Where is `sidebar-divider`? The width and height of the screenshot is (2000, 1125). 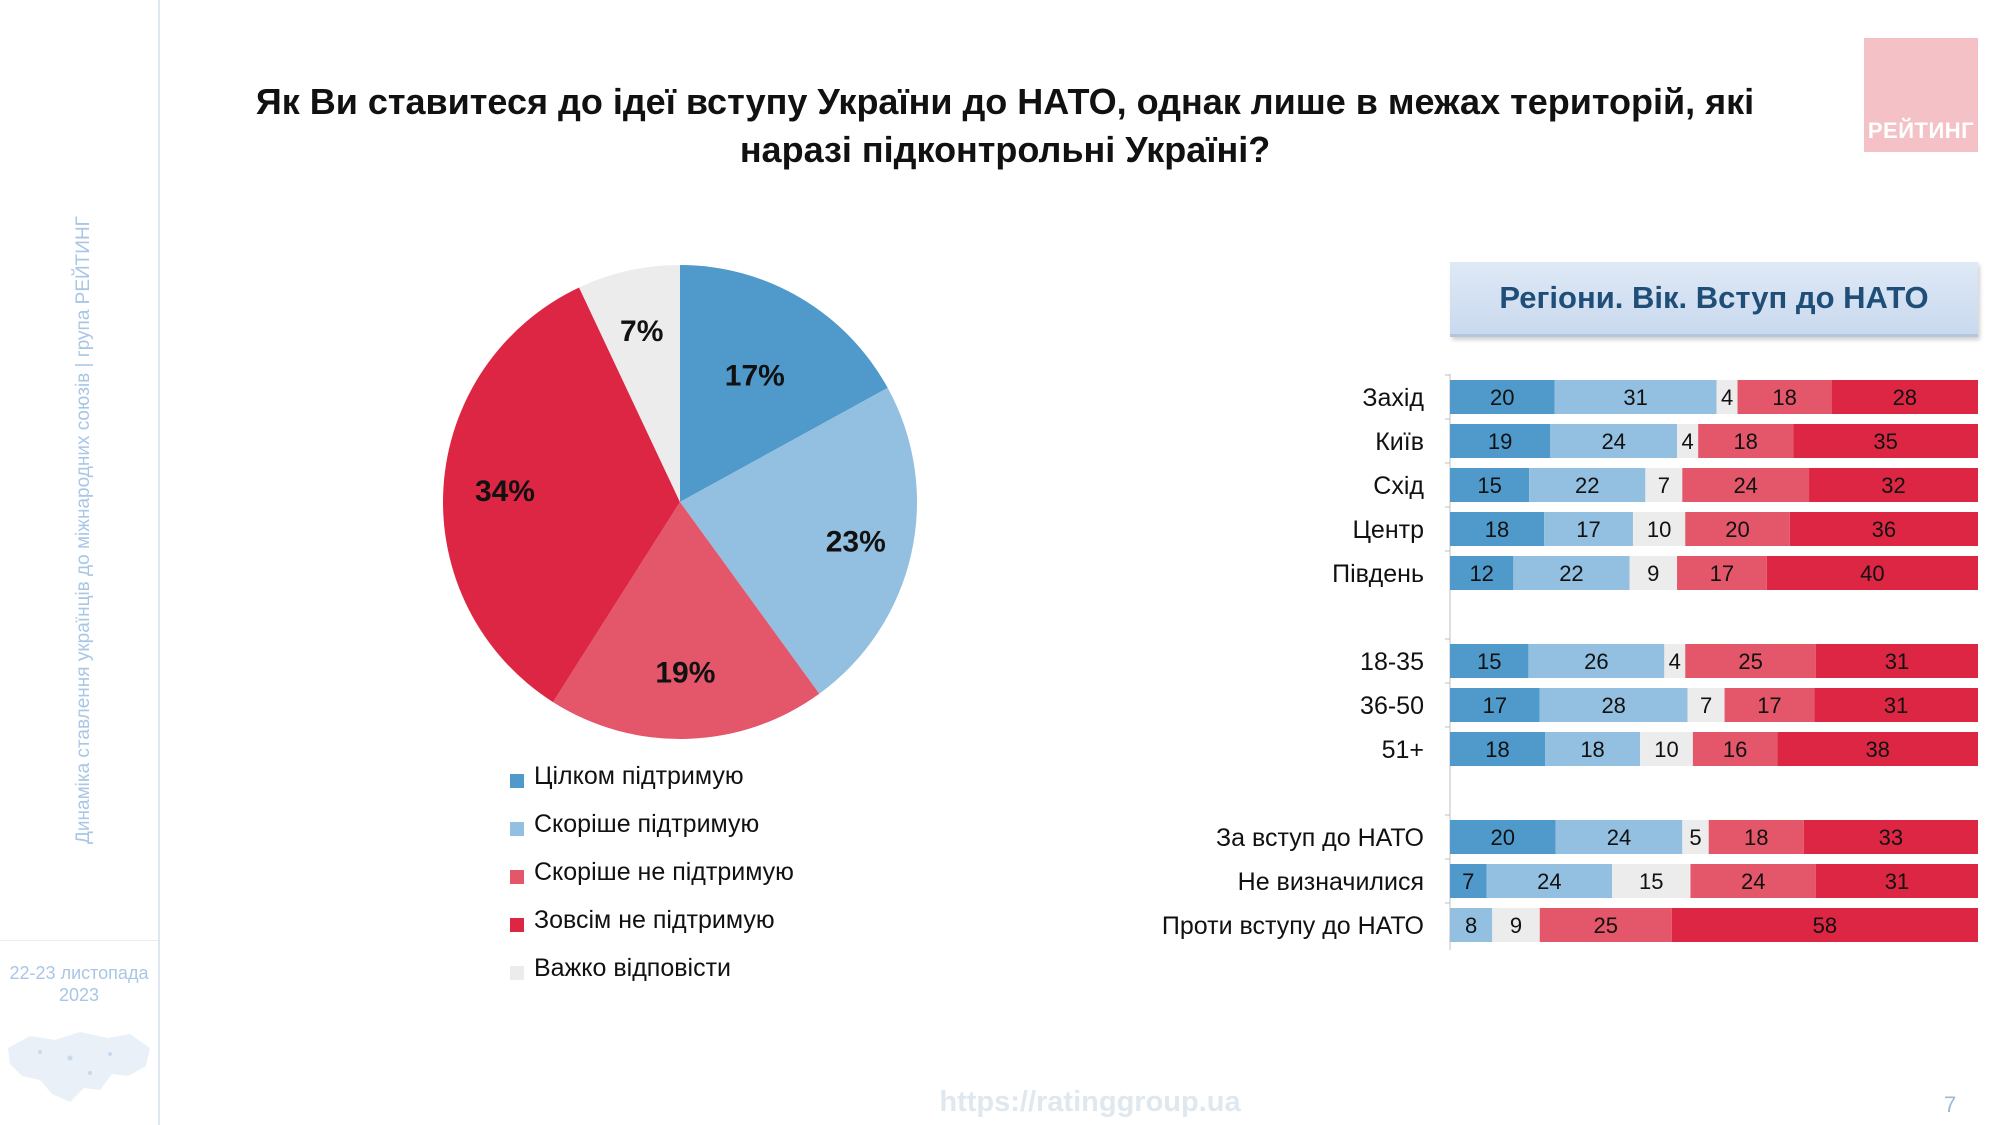
sidebar-divider is located at coordinates (79, 940).